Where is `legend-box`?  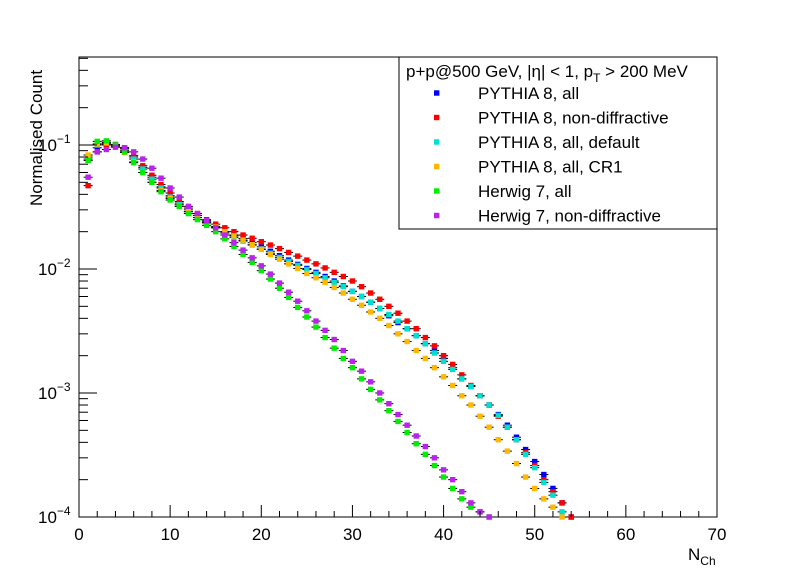 legend-box is located at coordinates (558, 143).